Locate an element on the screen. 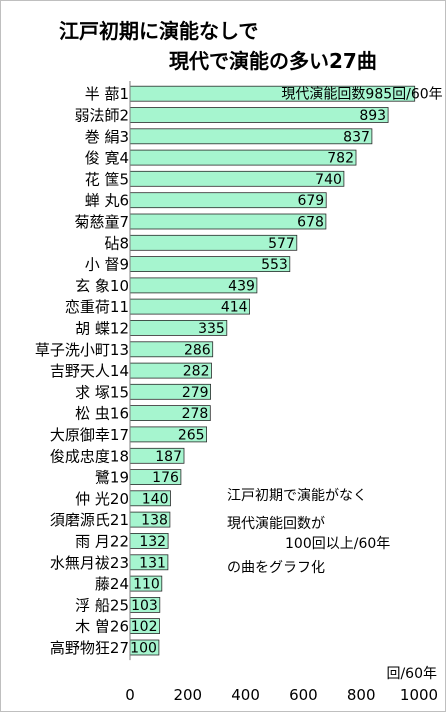  x-tick-label: 200 is located at coordinates (187, 695).